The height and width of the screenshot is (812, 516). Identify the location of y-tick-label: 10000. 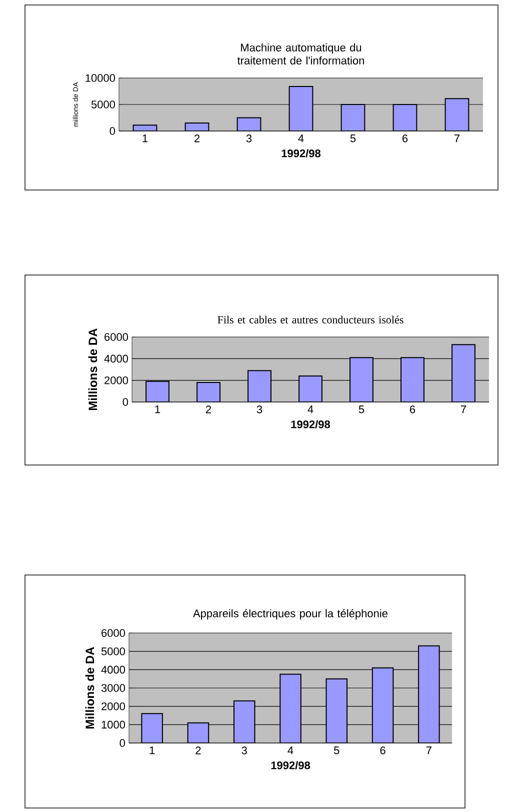
(101, 78).